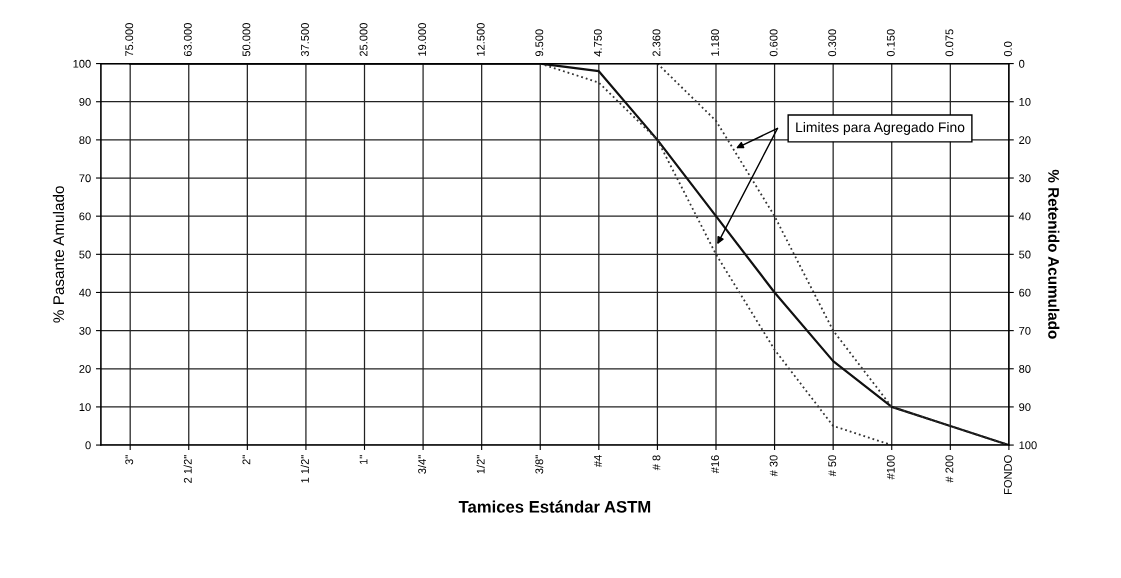 This screenshot has height=578, width=1121. Describe the element at coordinates (305, 40) in the screenshot. I see `text: 37.500` at that location.